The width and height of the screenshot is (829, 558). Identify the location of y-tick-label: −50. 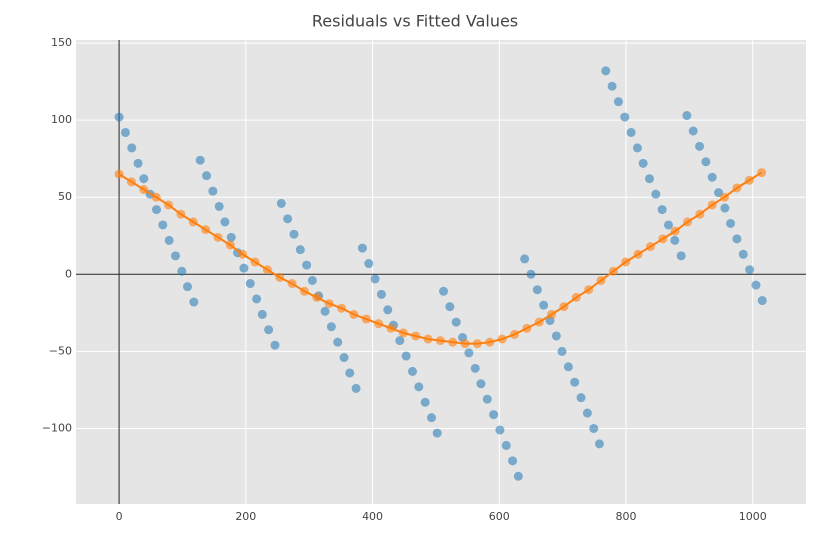
(60, 350).